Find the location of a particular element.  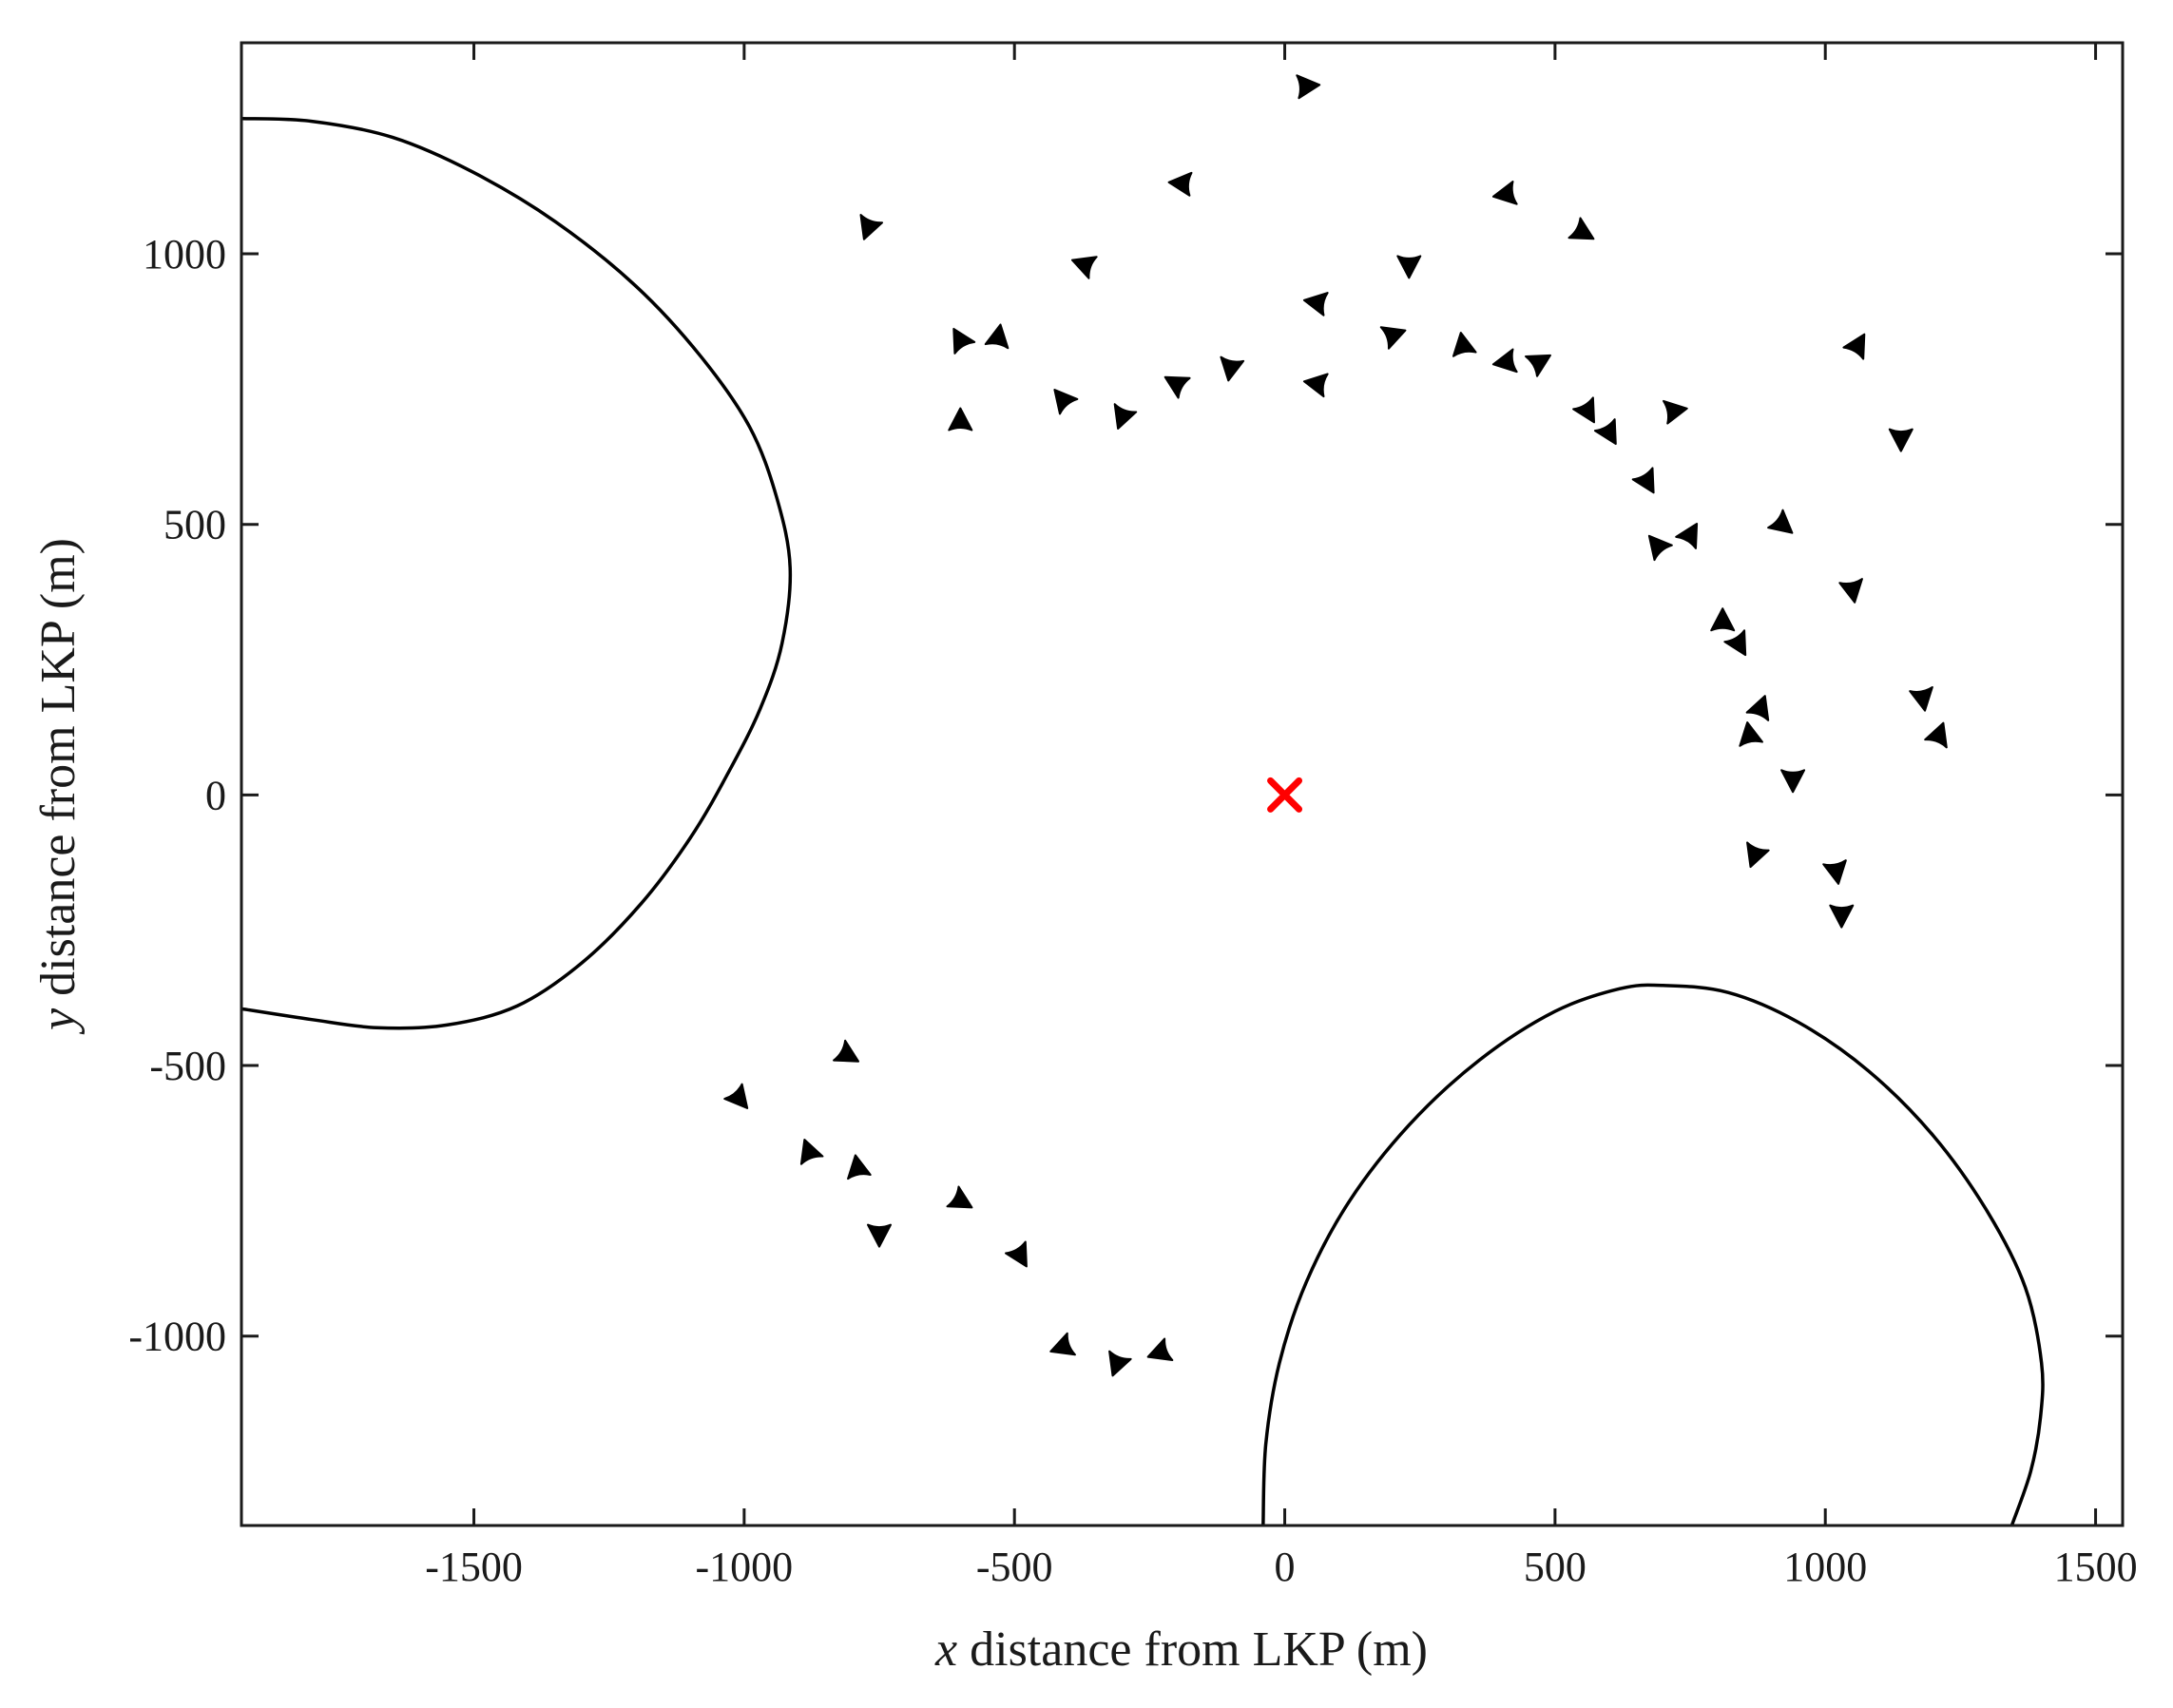

lkp-marker-layer is located at coordinates (1285, 795).